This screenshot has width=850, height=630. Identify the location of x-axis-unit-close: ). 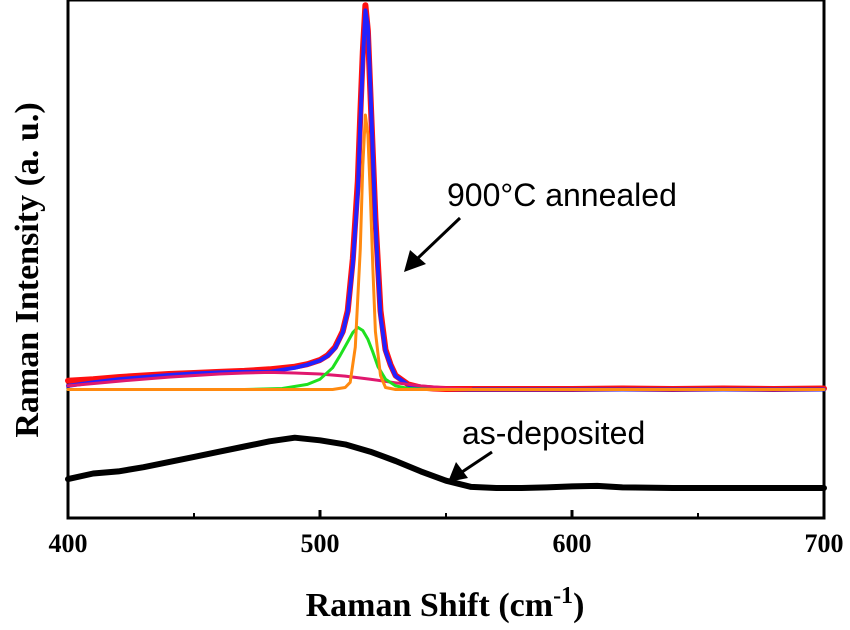
(578, 605).